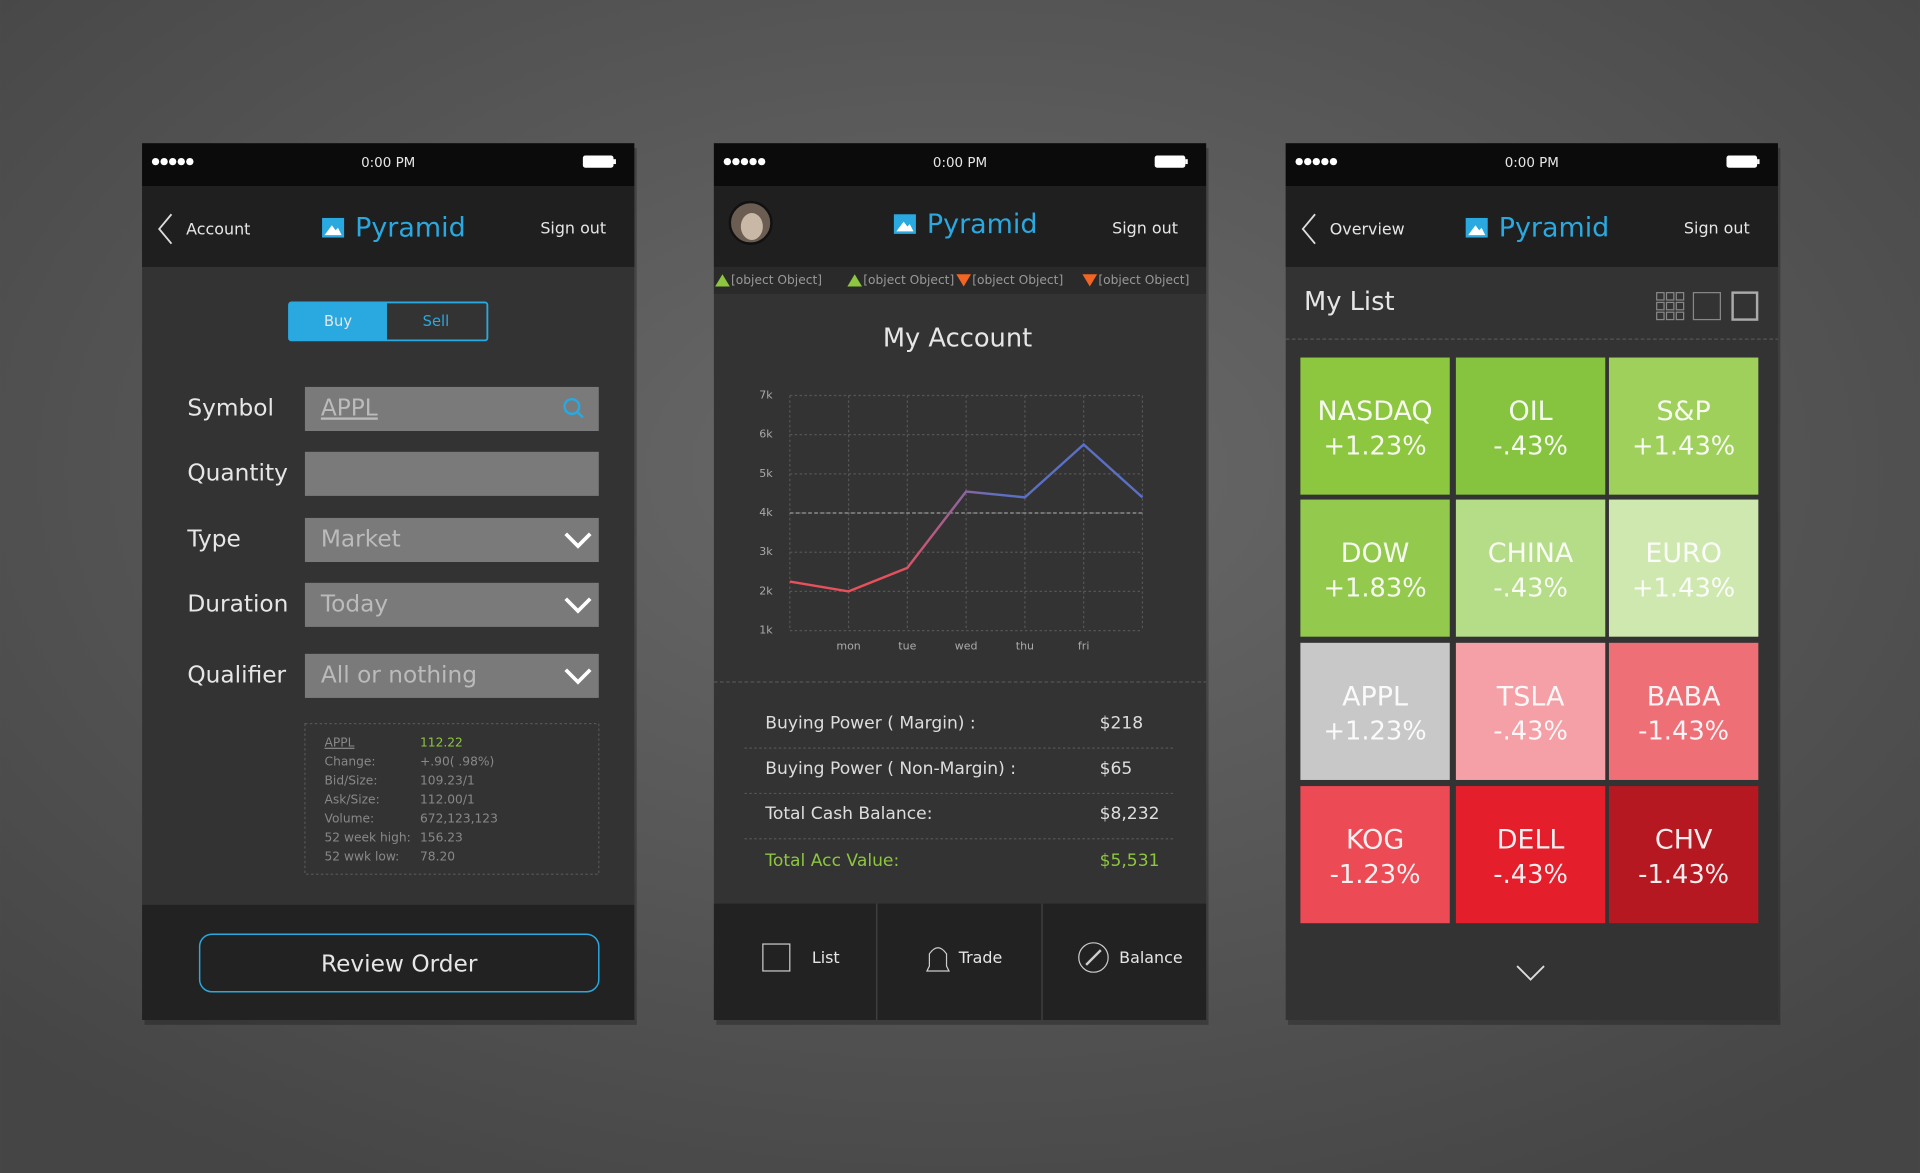 Image resolution: width=1920 pixels, height=1173 pixels. Describe the element at coordinates (848, 814) in the screenshot. I see `summary-label: Total Cash Balance:` at that location.